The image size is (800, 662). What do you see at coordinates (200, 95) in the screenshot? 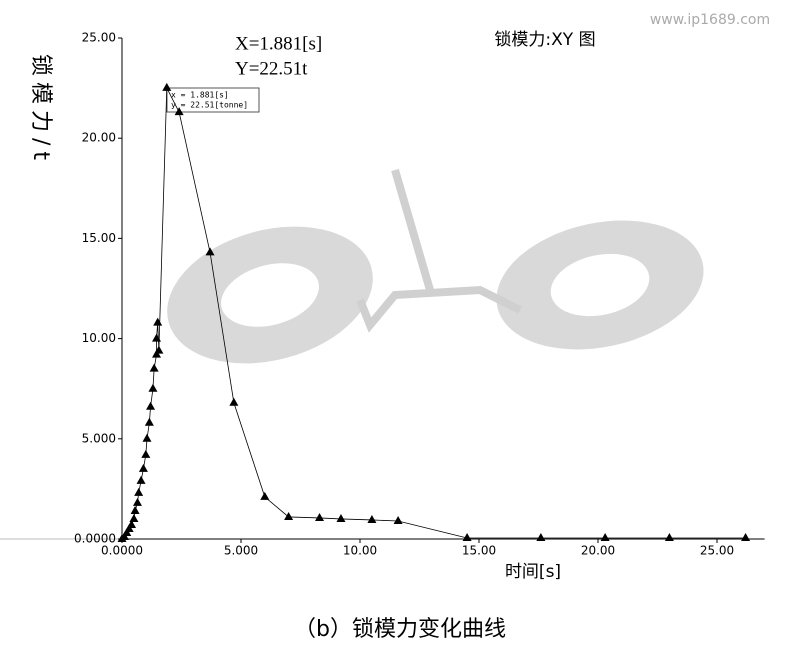
I see `tooltip-text: x = 1.881[s]` at bounding box center [200, 95].